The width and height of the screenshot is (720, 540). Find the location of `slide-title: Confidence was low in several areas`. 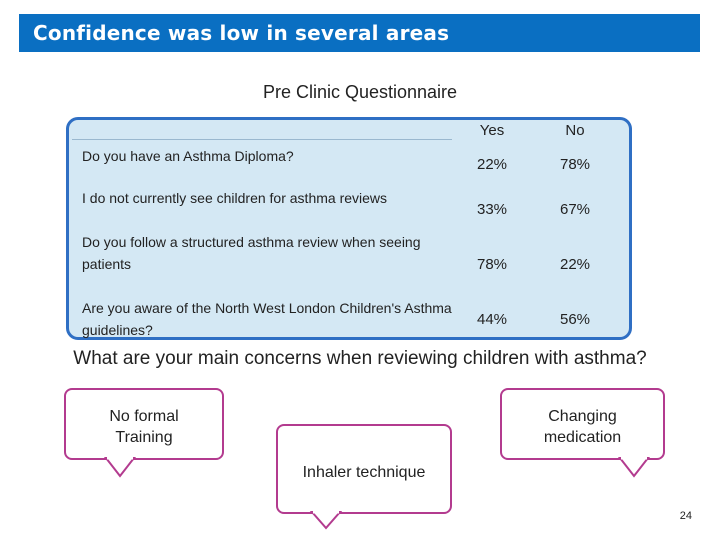

slide-title: Confidence was low in several areas is located at coordinates (359, 33).